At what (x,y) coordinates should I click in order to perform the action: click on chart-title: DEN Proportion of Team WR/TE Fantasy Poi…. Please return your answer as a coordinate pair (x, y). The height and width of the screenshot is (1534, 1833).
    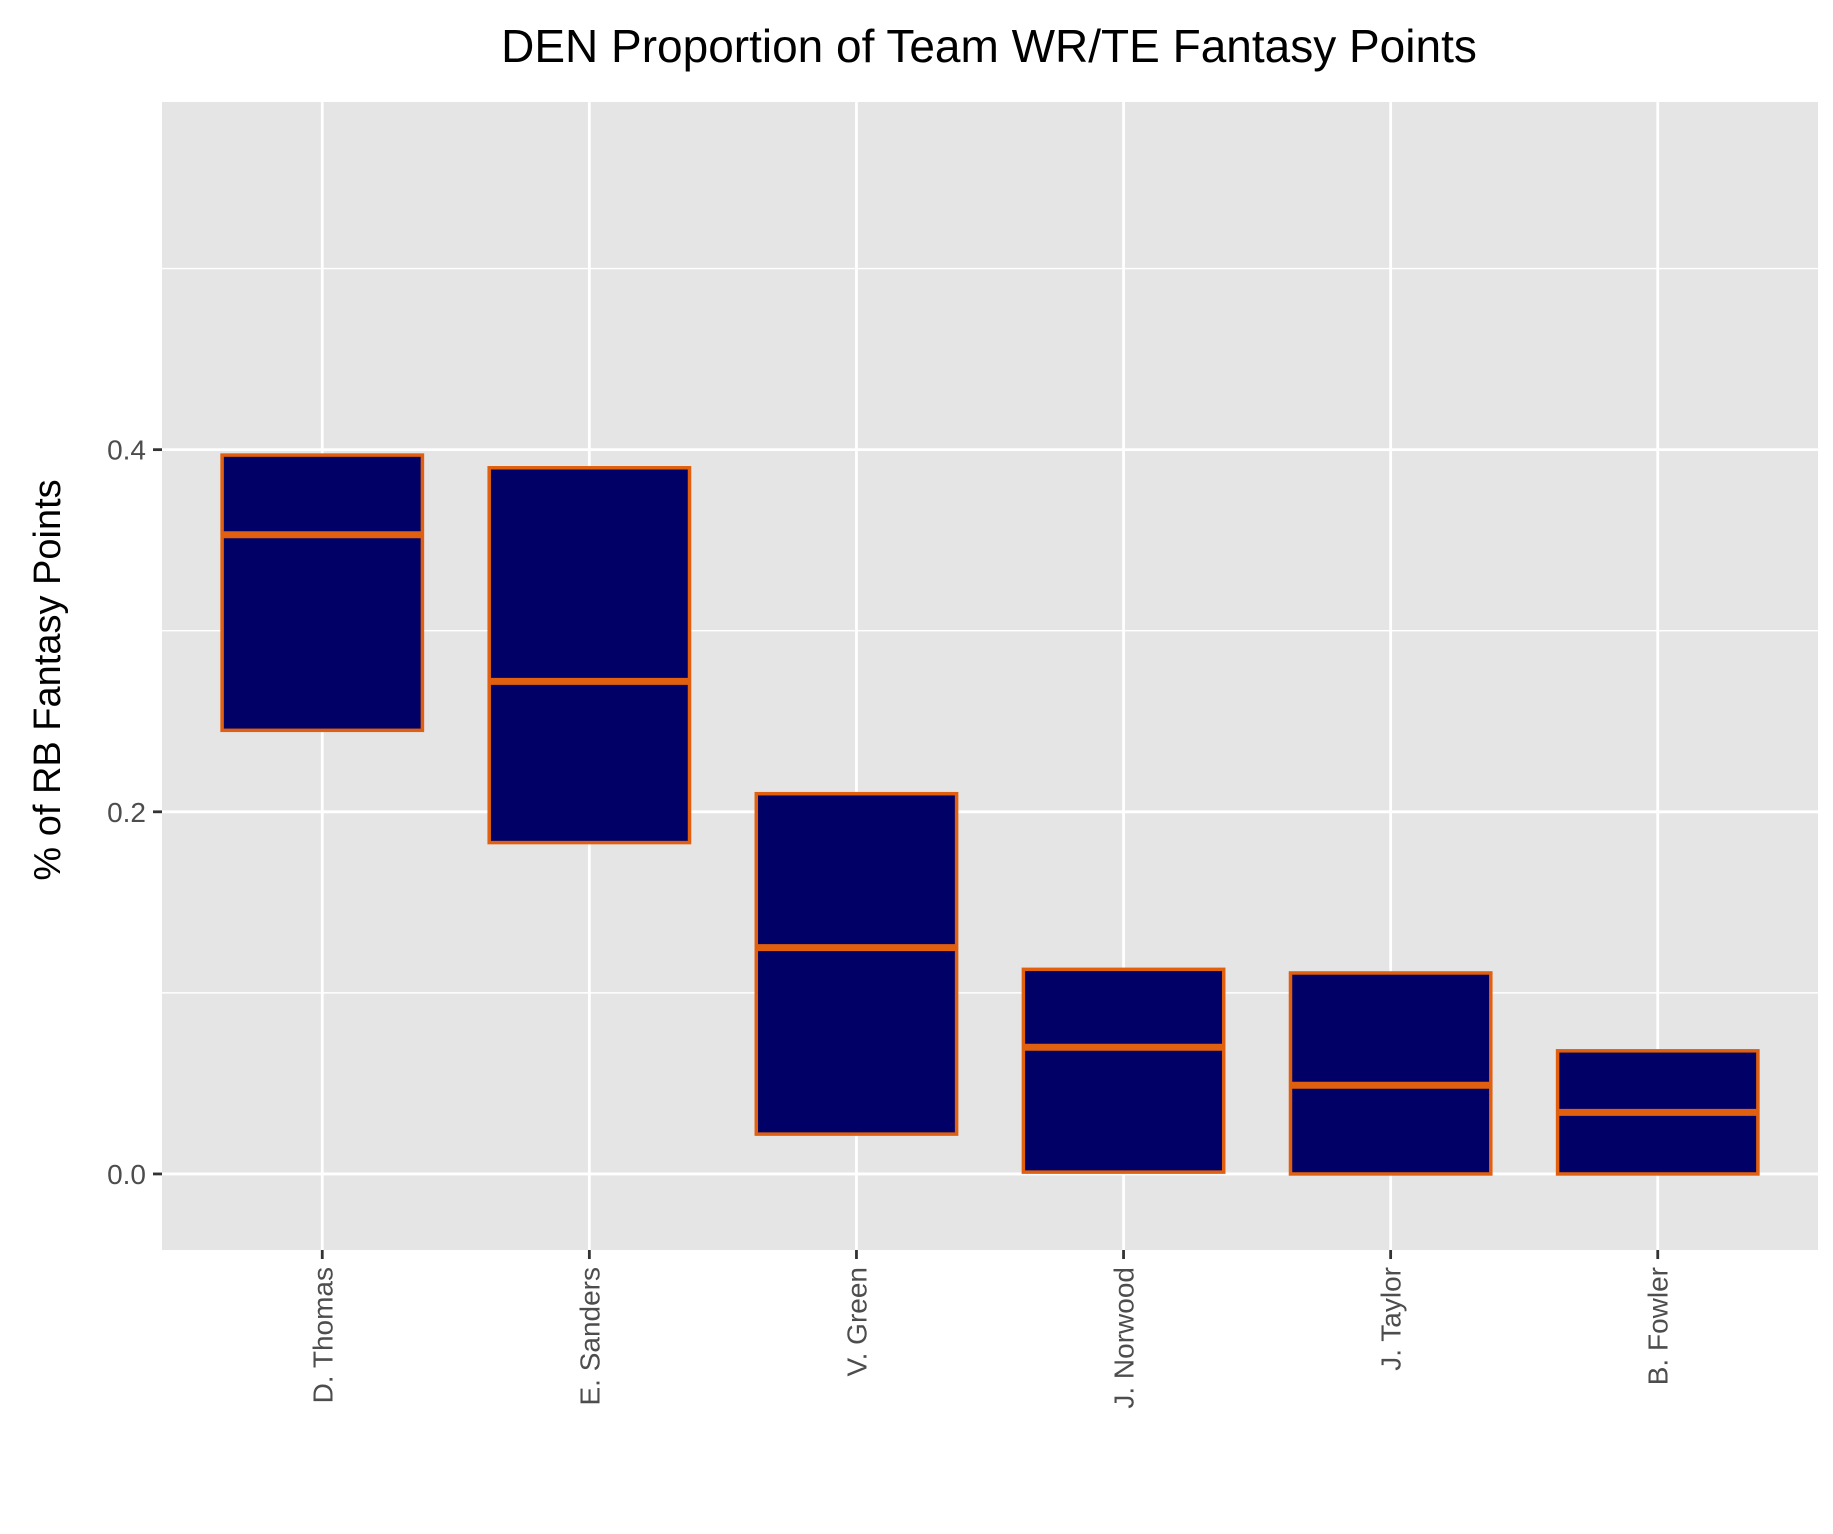
    Looking at the image, I should click on (989, 46).